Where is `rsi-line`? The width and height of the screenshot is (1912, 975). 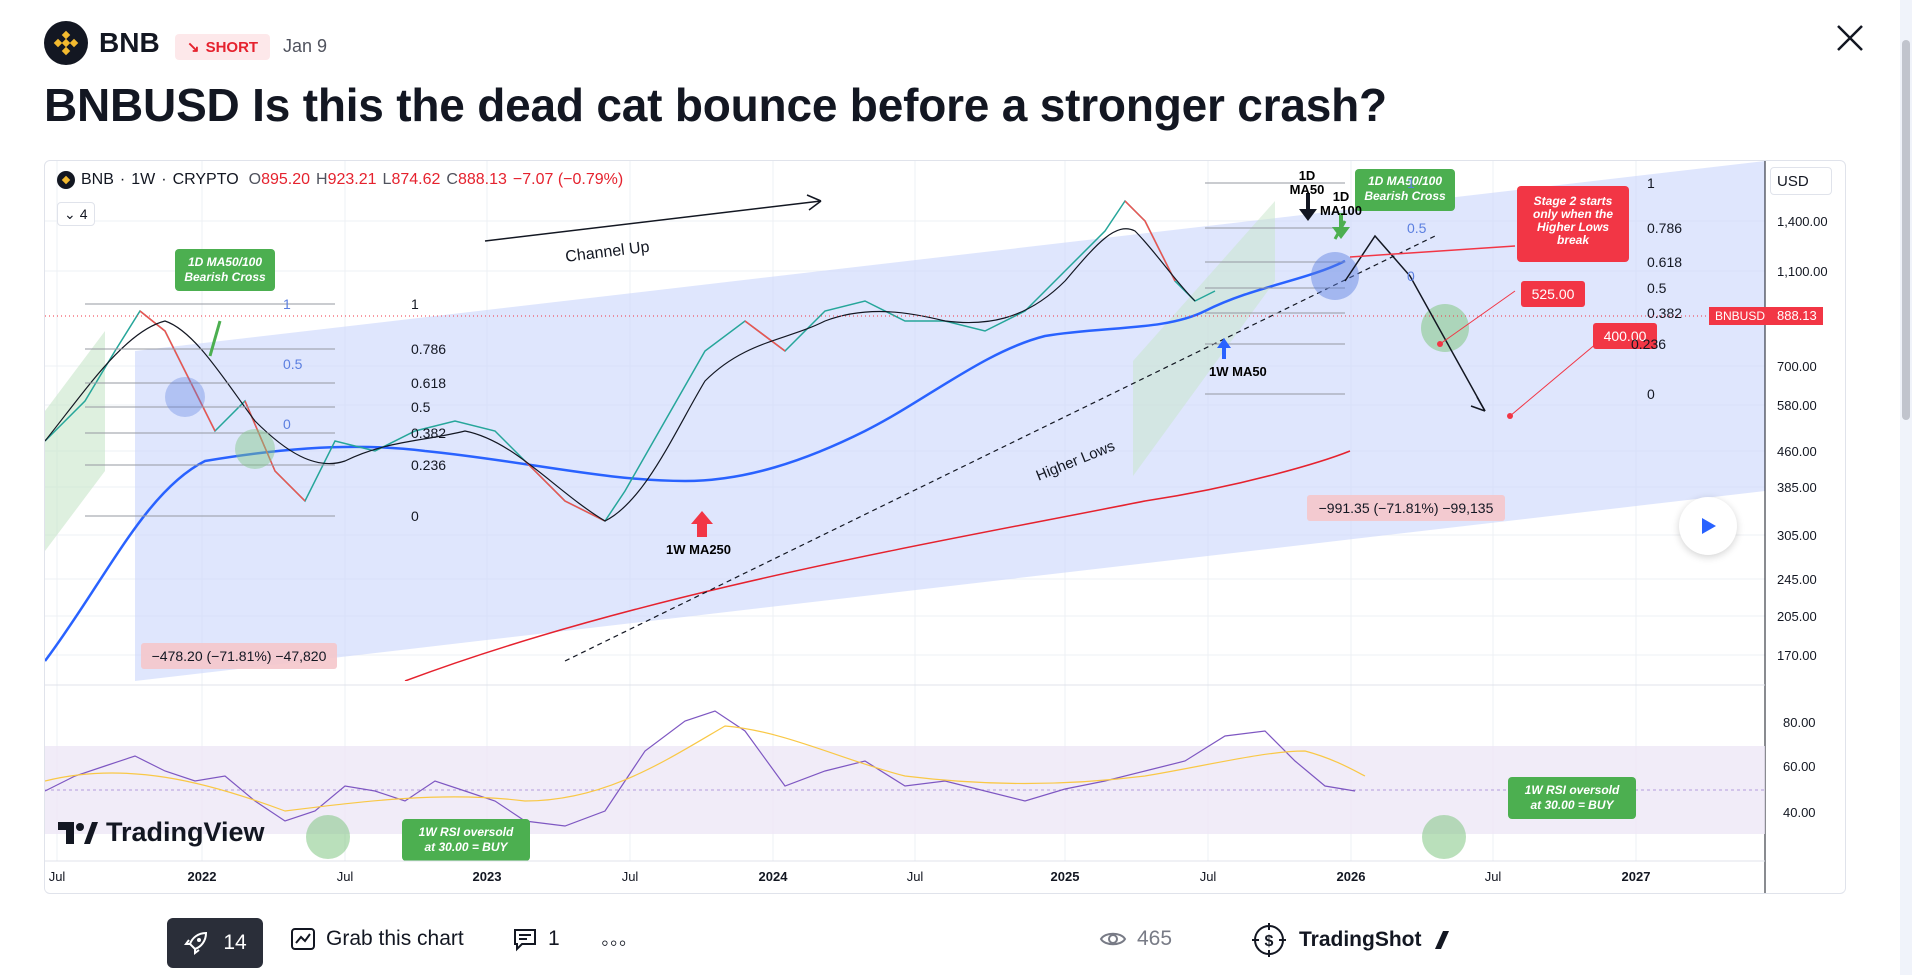
rsi-line is located at coordinates (700, 768).